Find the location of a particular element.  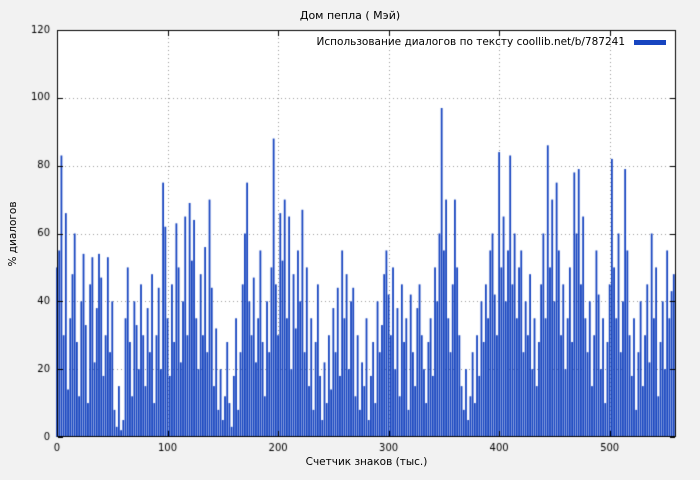

chart-title: Дом пепла ( Мэй) is located at coordinates (350, 15).